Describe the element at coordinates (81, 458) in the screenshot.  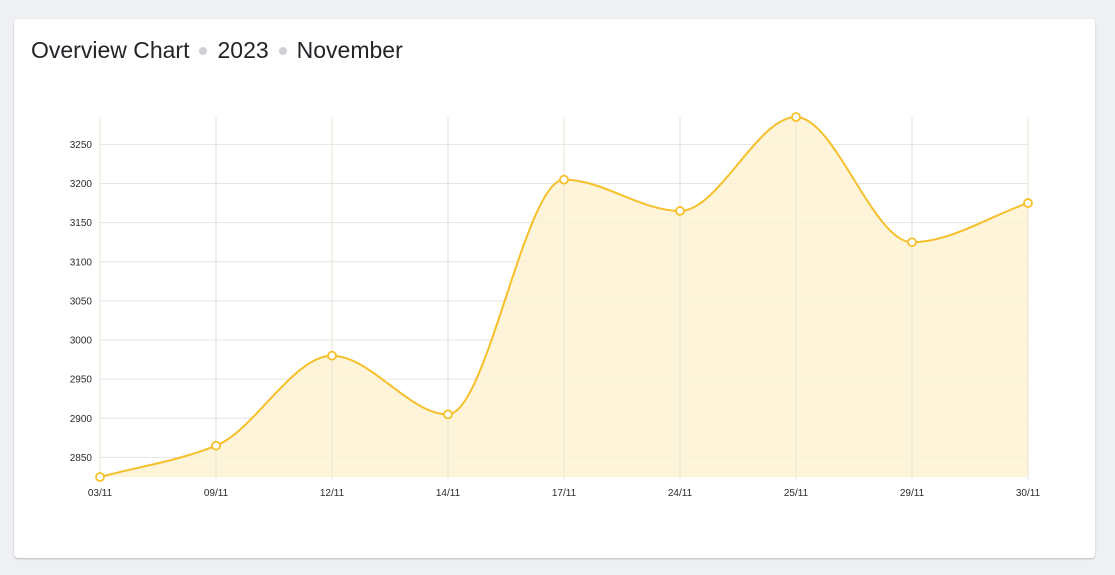
I see `y-tick-label: 2850` at that location.